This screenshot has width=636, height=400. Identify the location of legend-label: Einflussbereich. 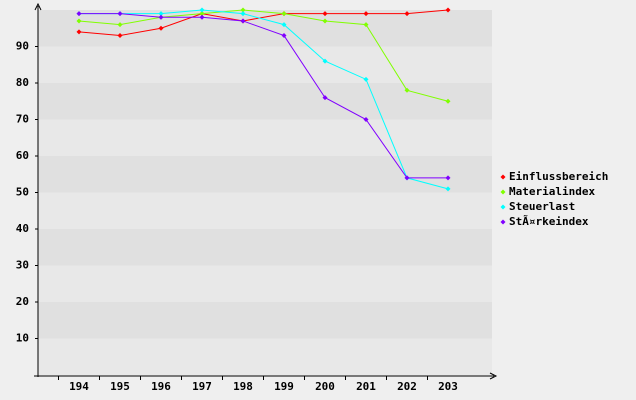
(558, 176).